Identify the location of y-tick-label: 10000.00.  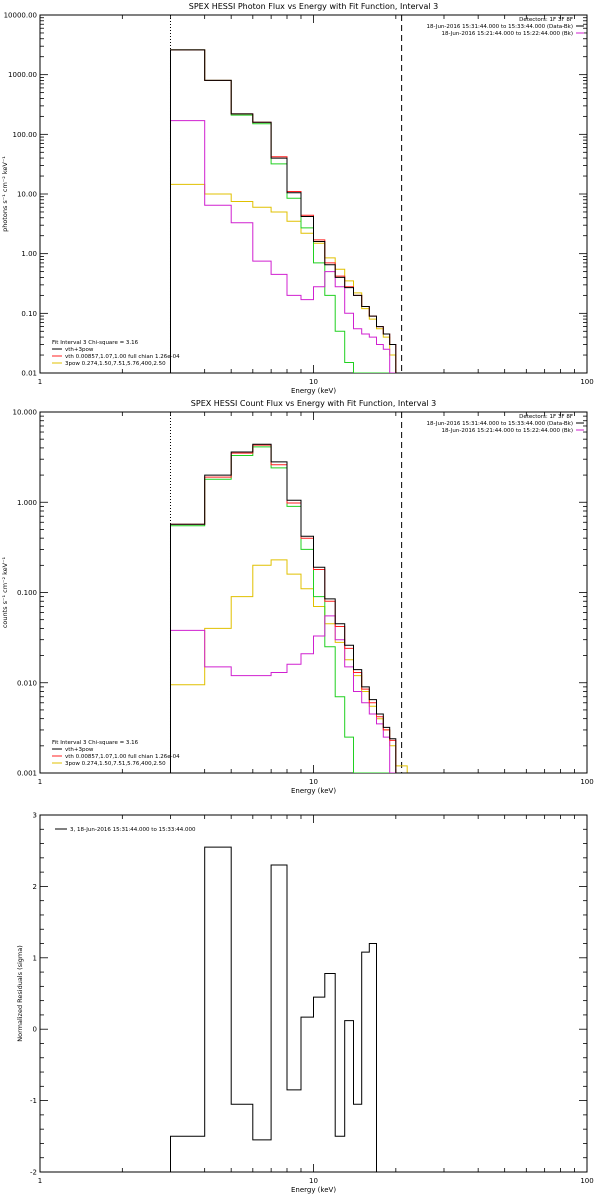
(20, 16).